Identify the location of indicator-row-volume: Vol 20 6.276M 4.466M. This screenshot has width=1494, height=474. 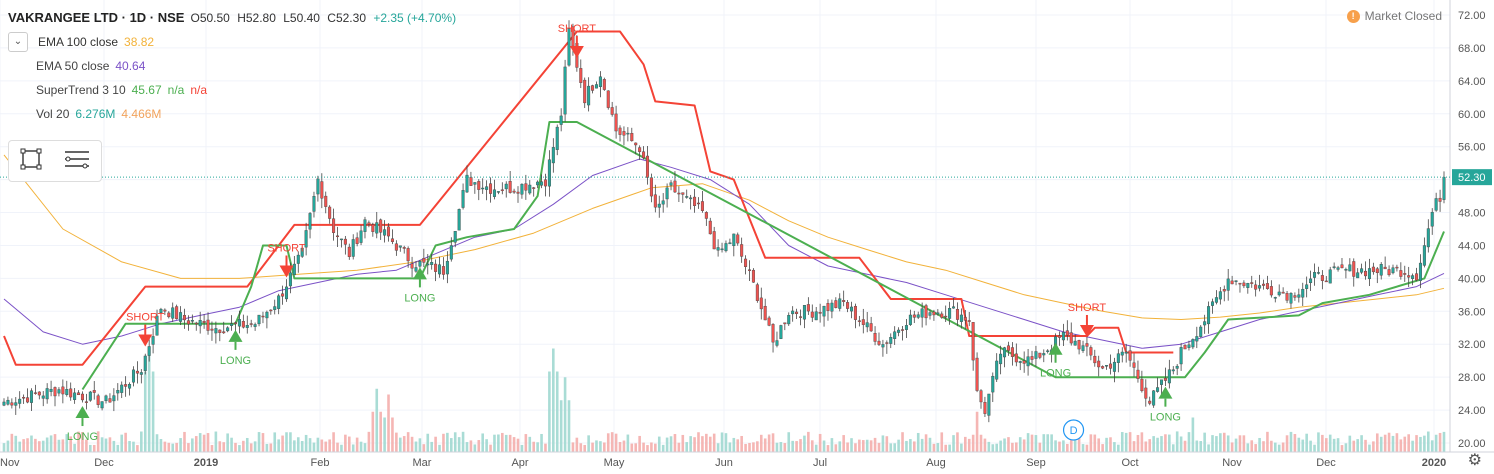
(248, 114).